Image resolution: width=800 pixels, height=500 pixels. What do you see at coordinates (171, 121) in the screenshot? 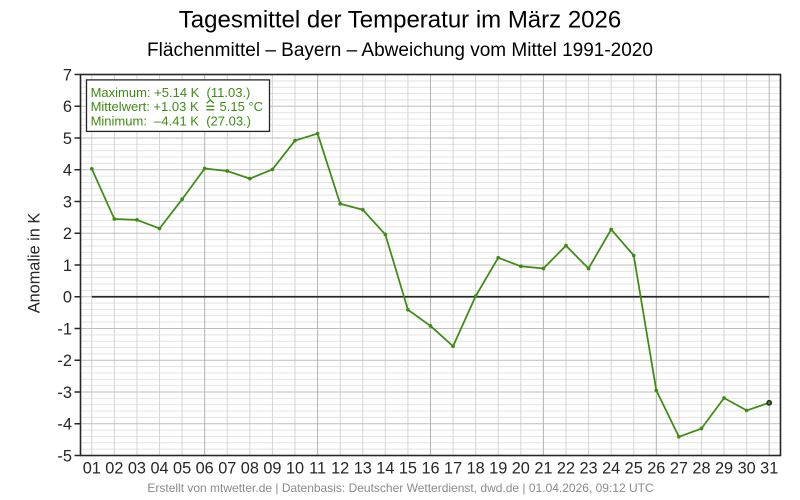
I see `svg-text: Minimum: –4.41 K (27.03.)` at bounding box center [171, 121].